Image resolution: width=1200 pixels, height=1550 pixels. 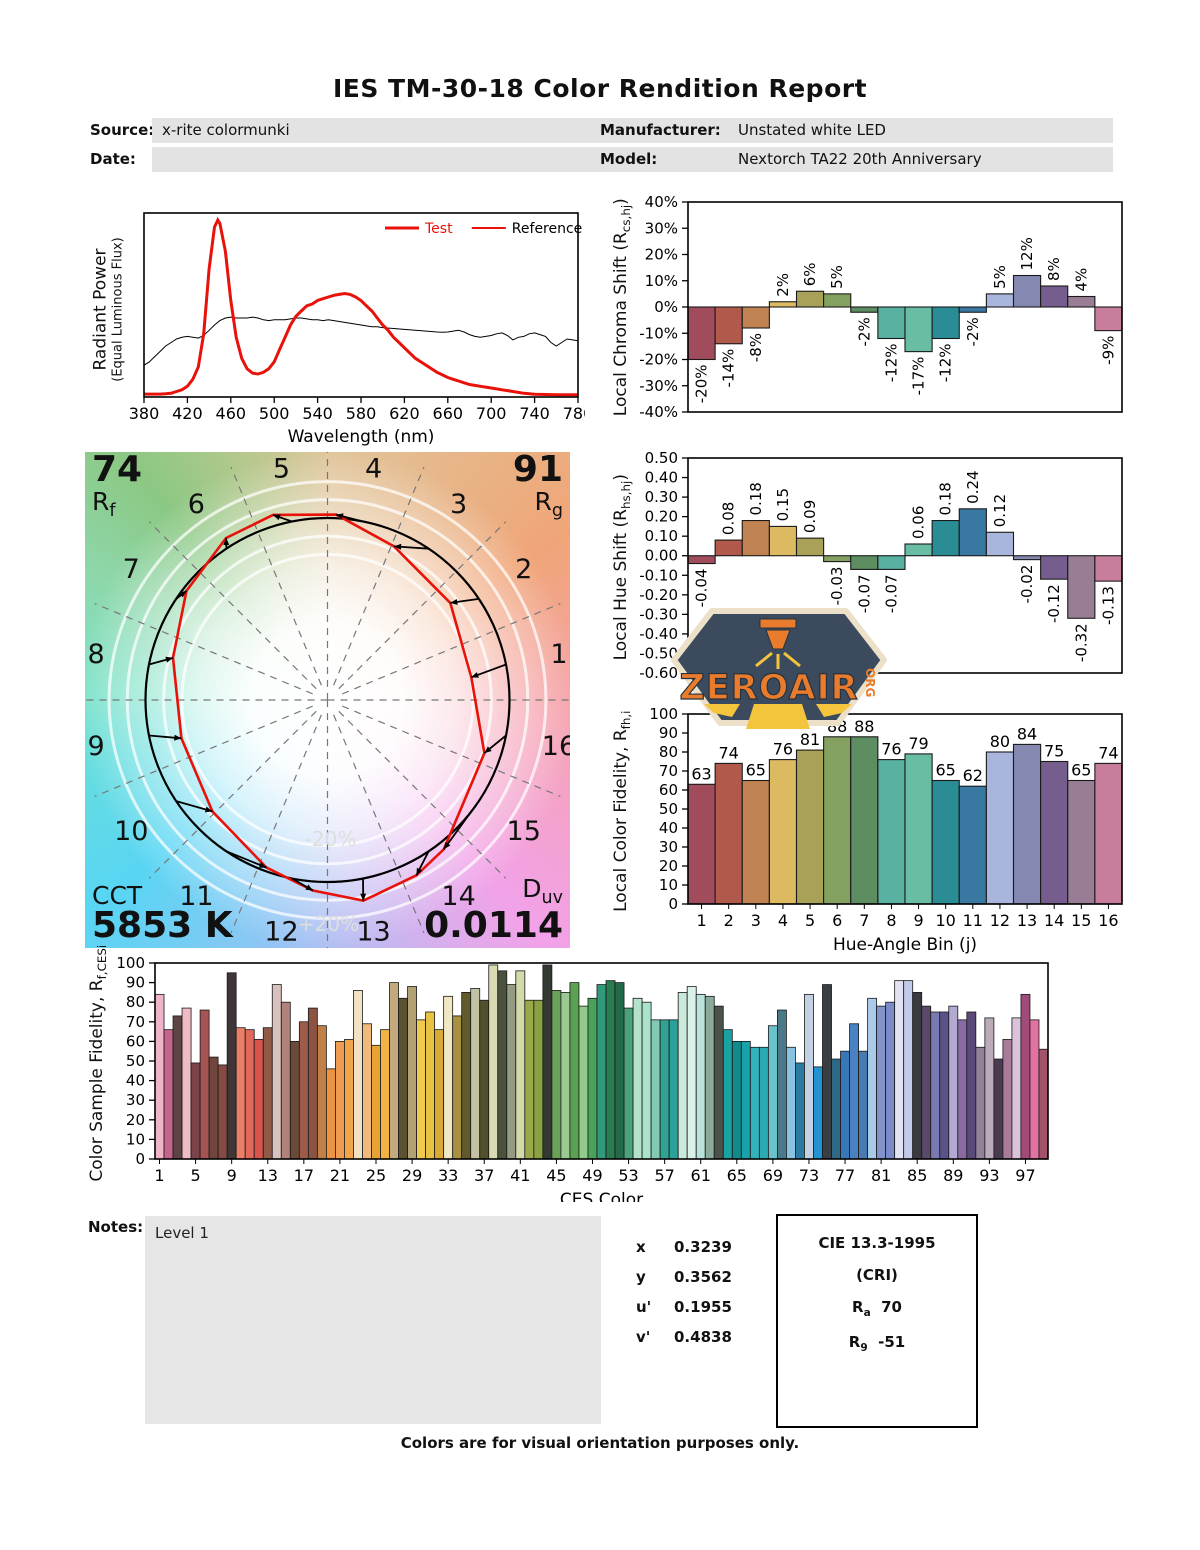 What do you see at coordinates (946, 498) in the screenshot?
I see `svg-text: 0.18` at bounding box center [946, 498].